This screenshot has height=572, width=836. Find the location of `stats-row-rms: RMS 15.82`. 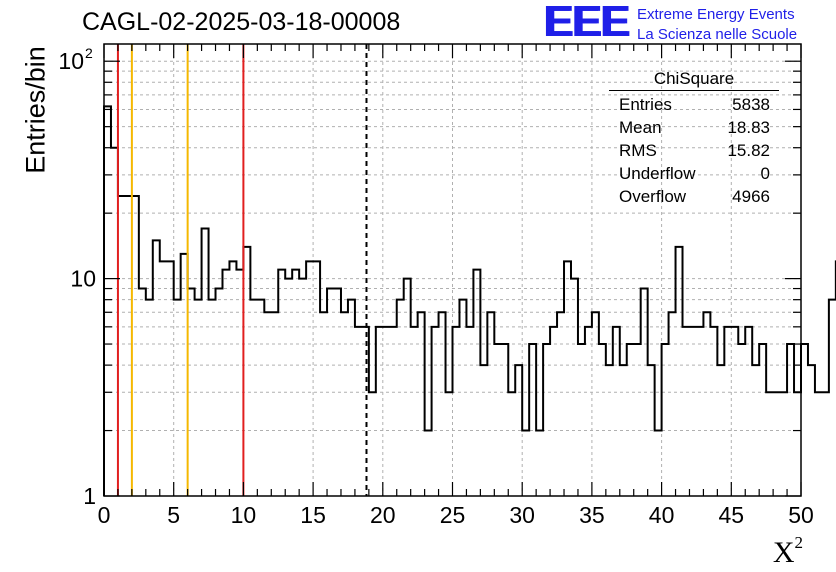

stats-row-rms: RMS 15.82 is located at coordinates (694, 150).